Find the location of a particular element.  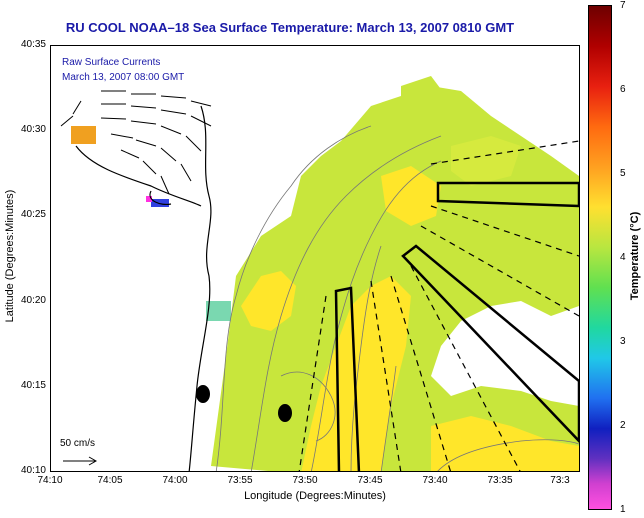

y-tick: 40:20 is located at coordinates (33, 300).